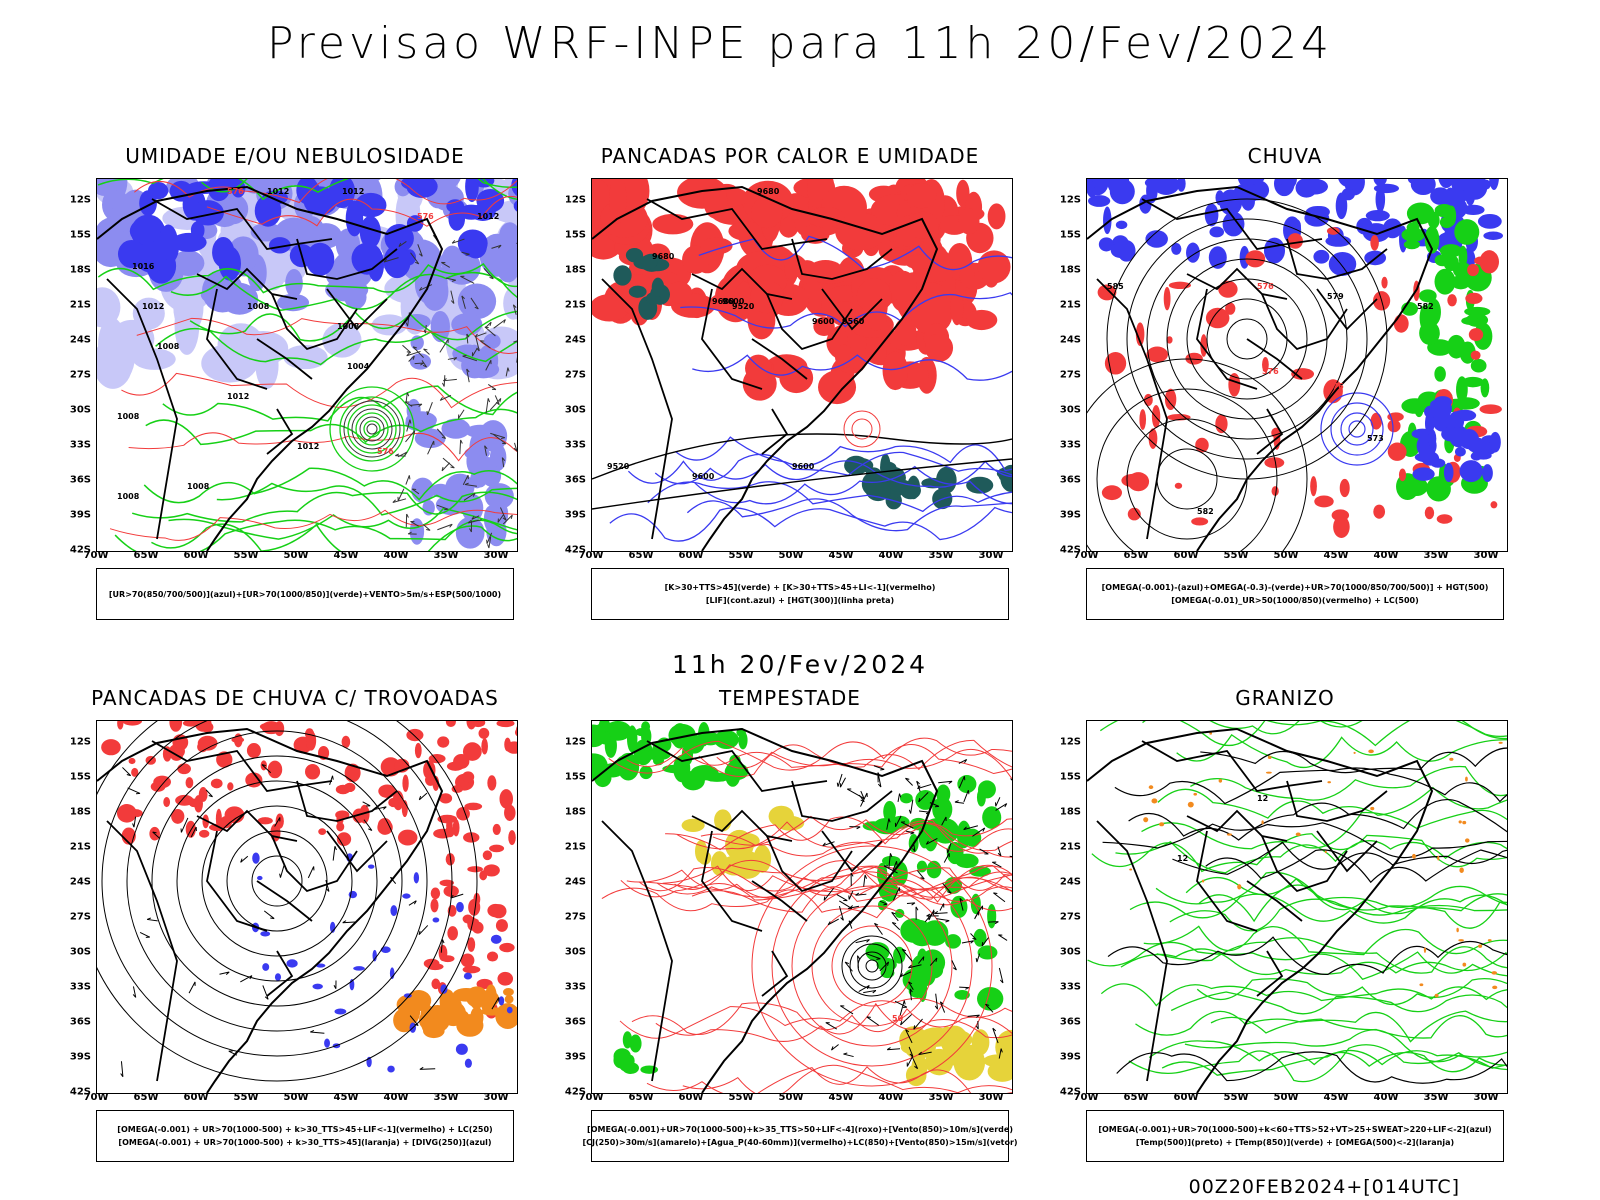  Describe the element at coordinates (1472, 382) in the screenshot. I see `green-omega-area` at that location.